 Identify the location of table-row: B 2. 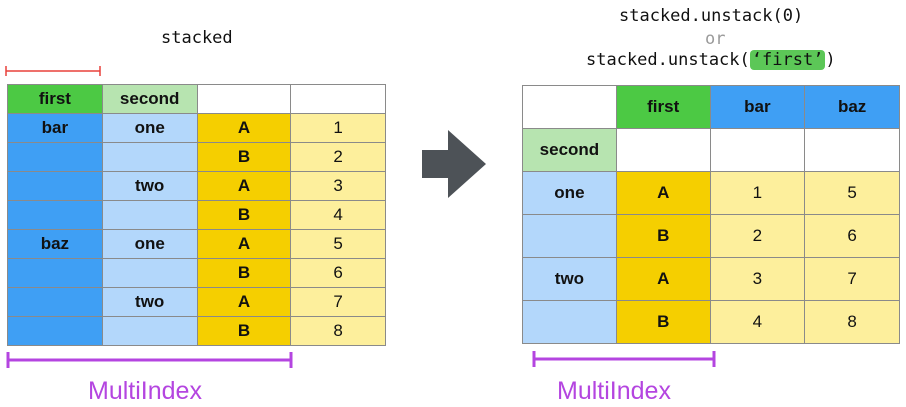
(196, 157).